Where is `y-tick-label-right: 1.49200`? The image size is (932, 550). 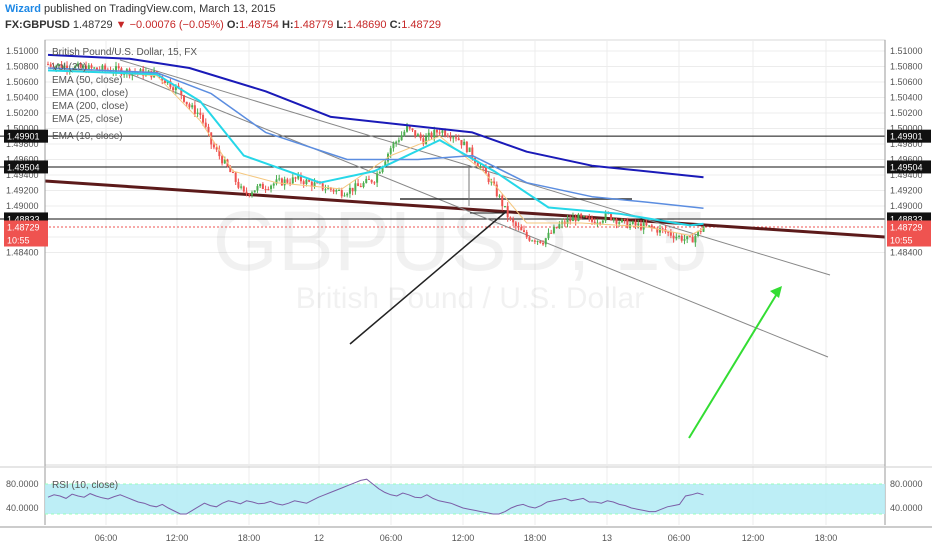
y-tick-label-right: 1.49200 is located at coordinates (906, 191).